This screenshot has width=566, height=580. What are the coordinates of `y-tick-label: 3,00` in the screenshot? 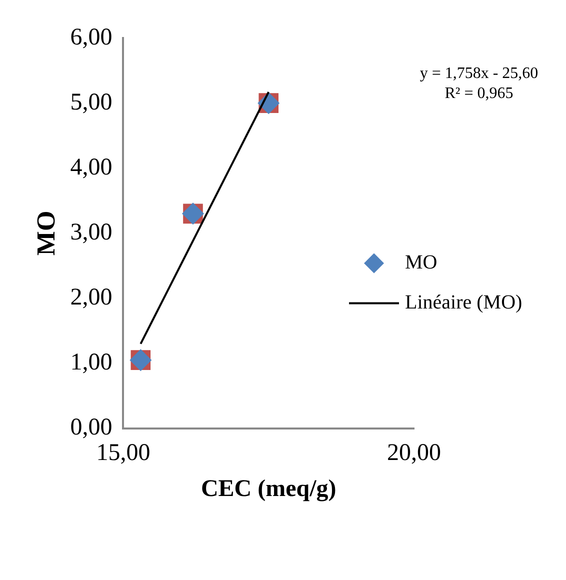 It's located at (91, 232).